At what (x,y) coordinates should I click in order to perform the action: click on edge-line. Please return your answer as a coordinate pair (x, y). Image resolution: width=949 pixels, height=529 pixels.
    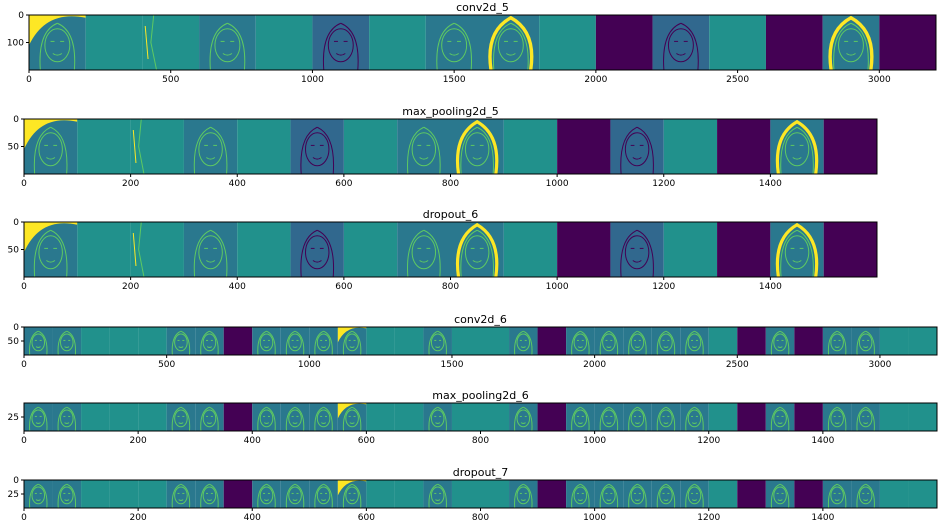
    Looking at the image, I should click on (141, 146).